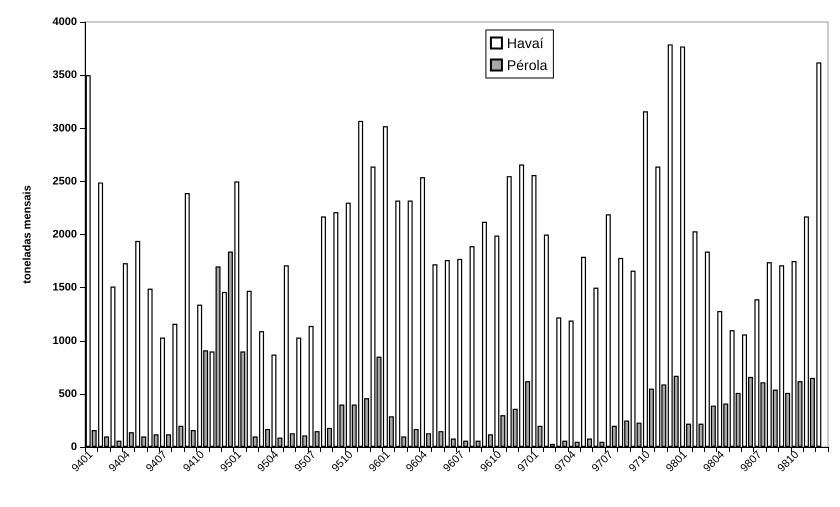  Describe the element at coordinates (28, 234) in the screenshot. I see `y-axis-title: toneladas mensais` at that location.